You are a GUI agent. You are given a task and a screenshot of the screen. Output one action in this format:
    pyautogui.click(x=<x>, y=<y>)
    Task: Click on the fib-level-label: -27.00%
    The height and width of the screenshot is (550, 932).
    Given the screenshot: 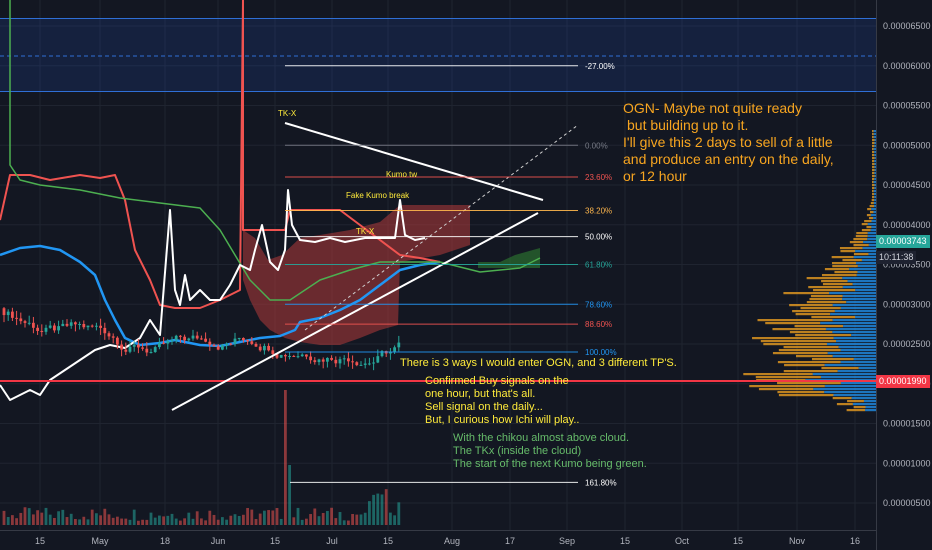 What is the action you would take?
    pyautogui.click(x=600, y=66)
    